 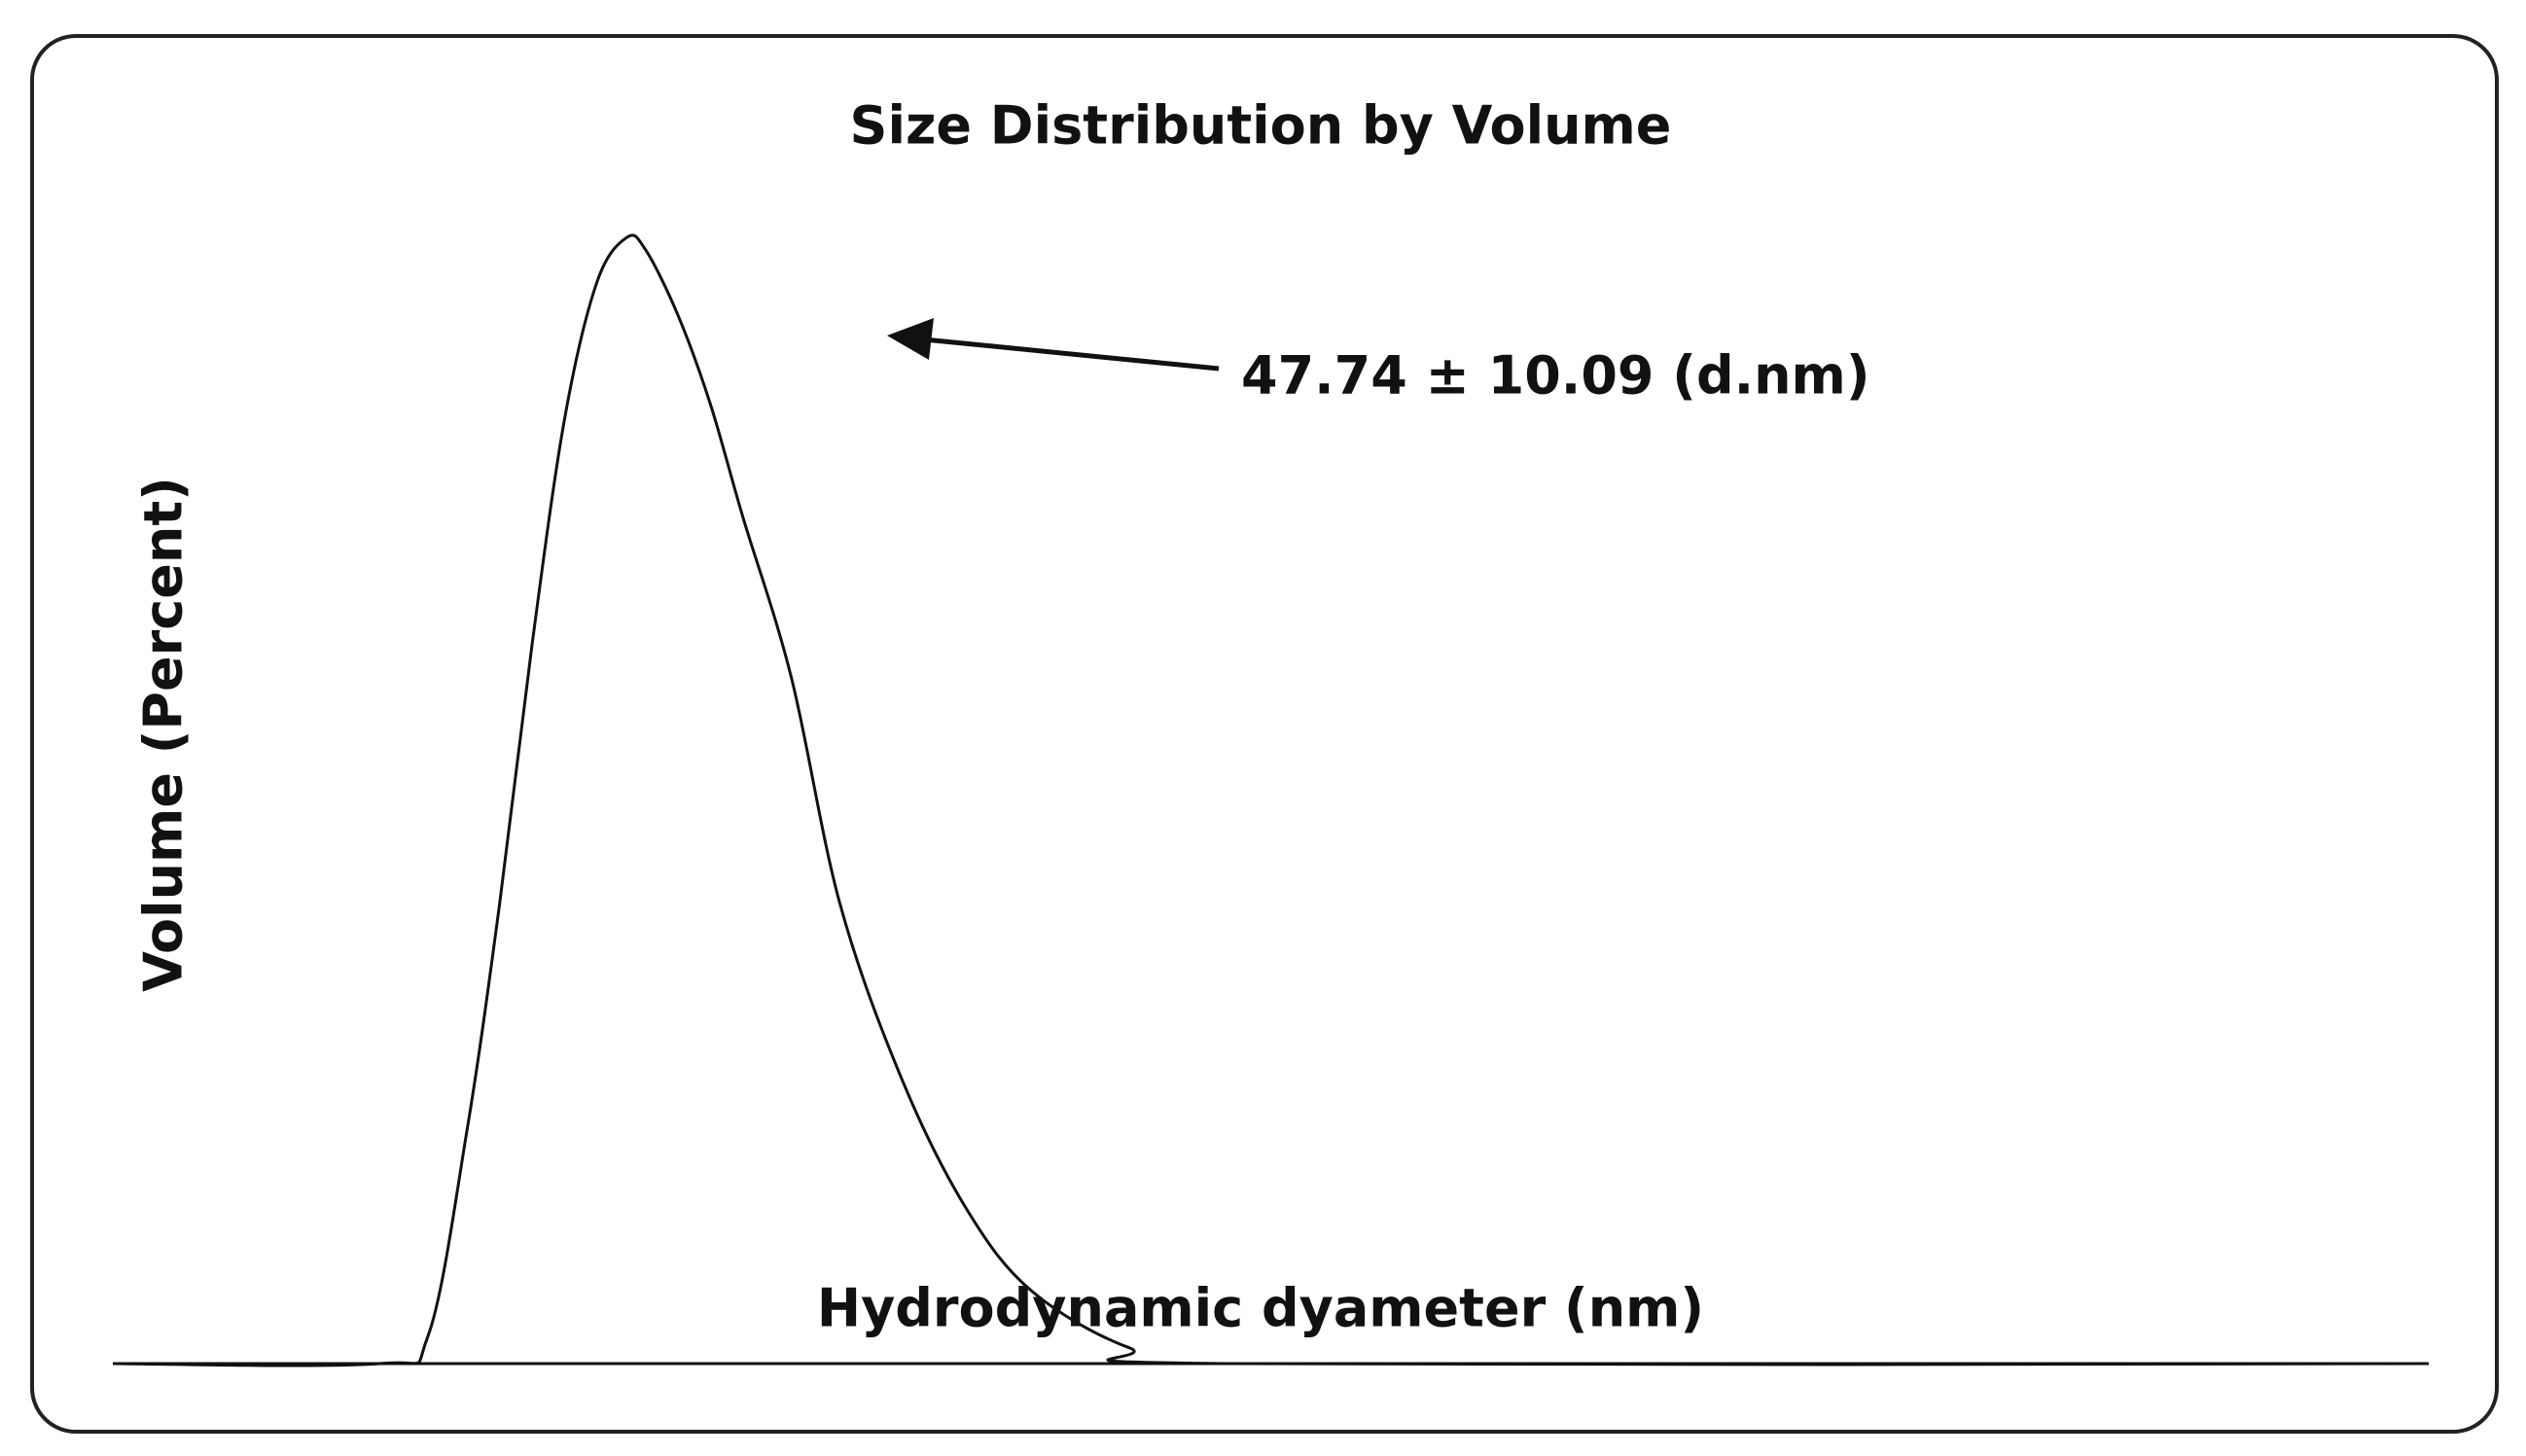 What do you see at coordinates (1260, 1308) in the screenshot?
I see `x-axis-label: Hydrodynamic dyameter (nm)` at bounding box center [1260, 1308].